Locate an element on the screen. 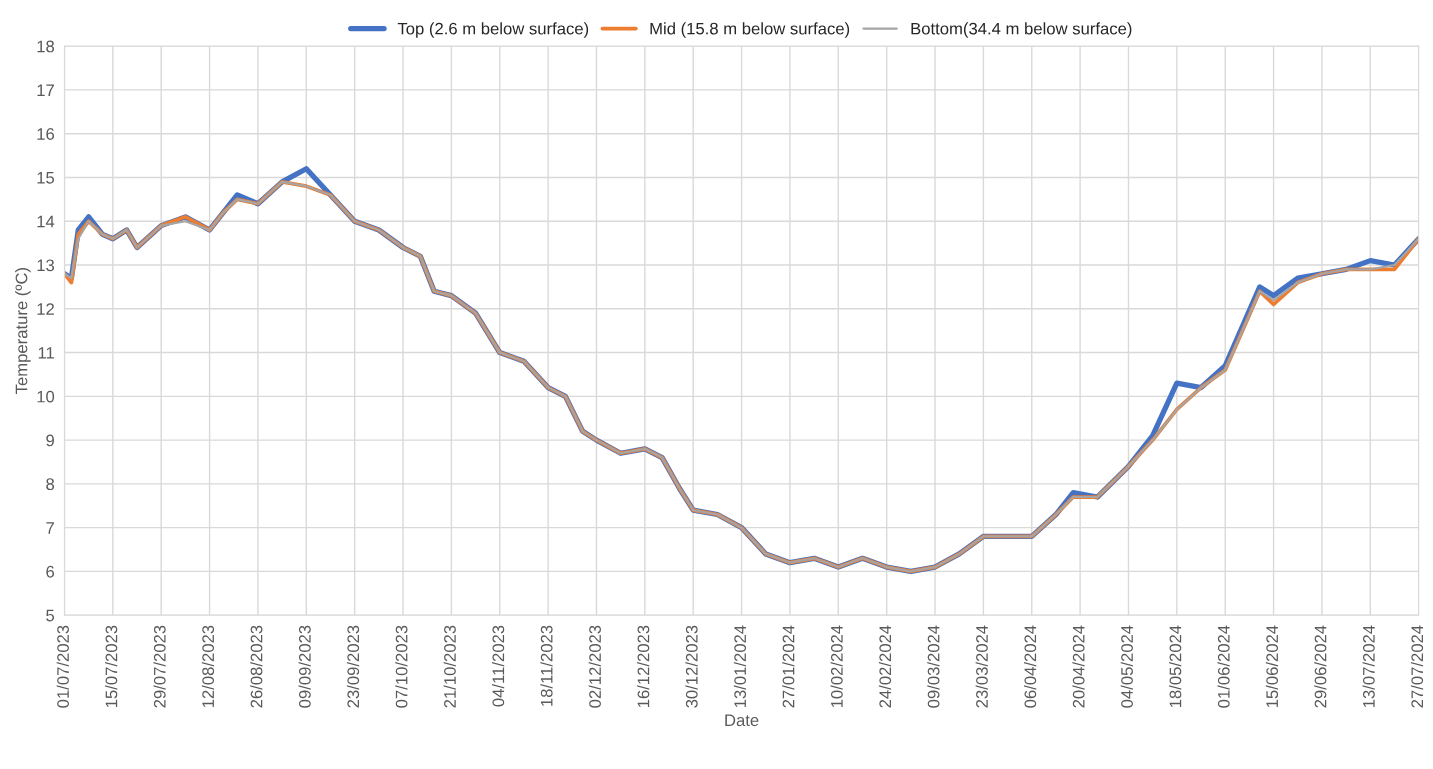 The height and width of the screenshot is (769, 1433). x-tick-label: 04/05/2024 is located at coordinates (1126, 666).